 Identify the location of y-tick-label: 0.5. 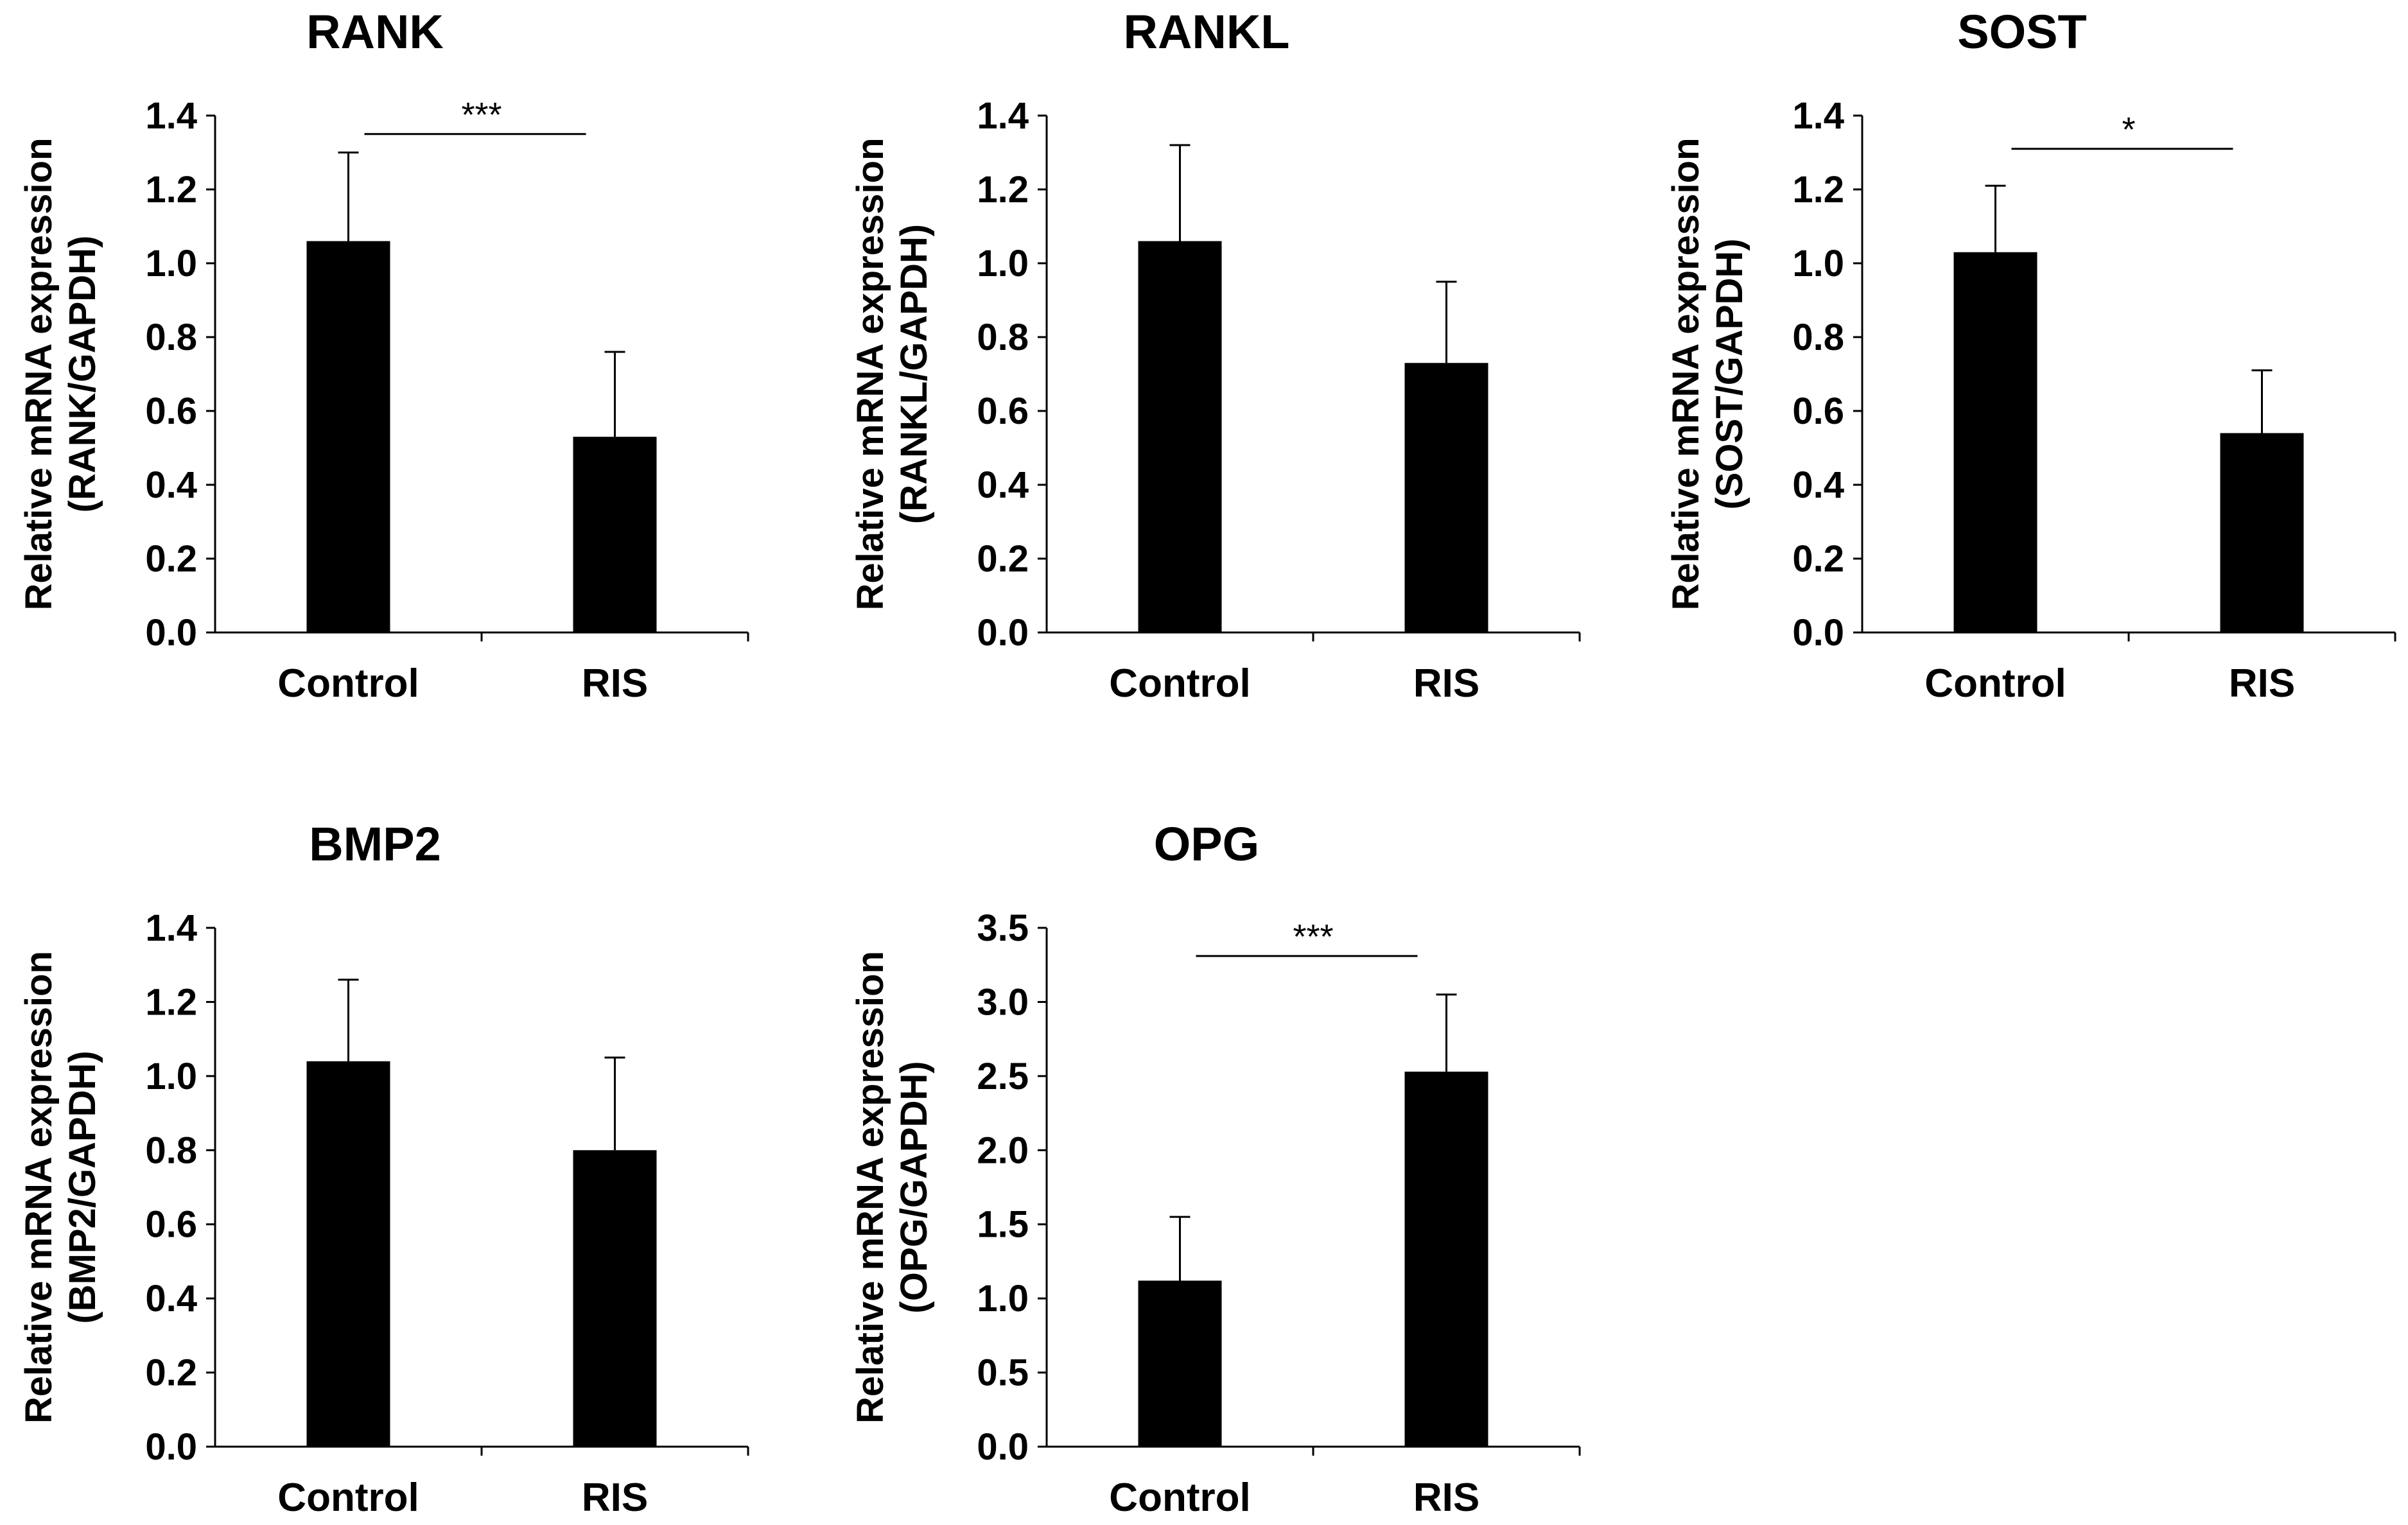
(1003, 1373).